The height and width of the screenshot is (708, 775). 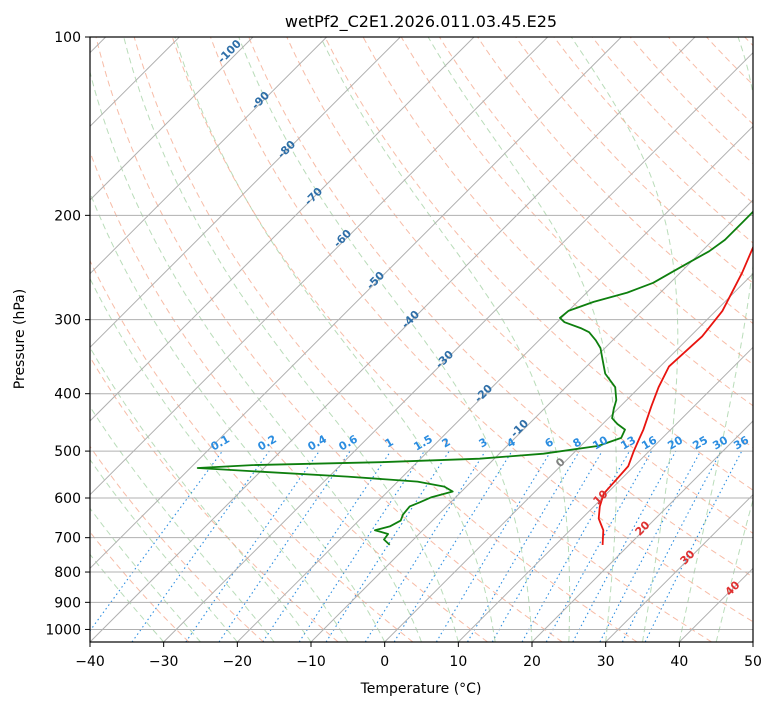 I want to click on x-tick-label: −10, so click(x=311, y=662).